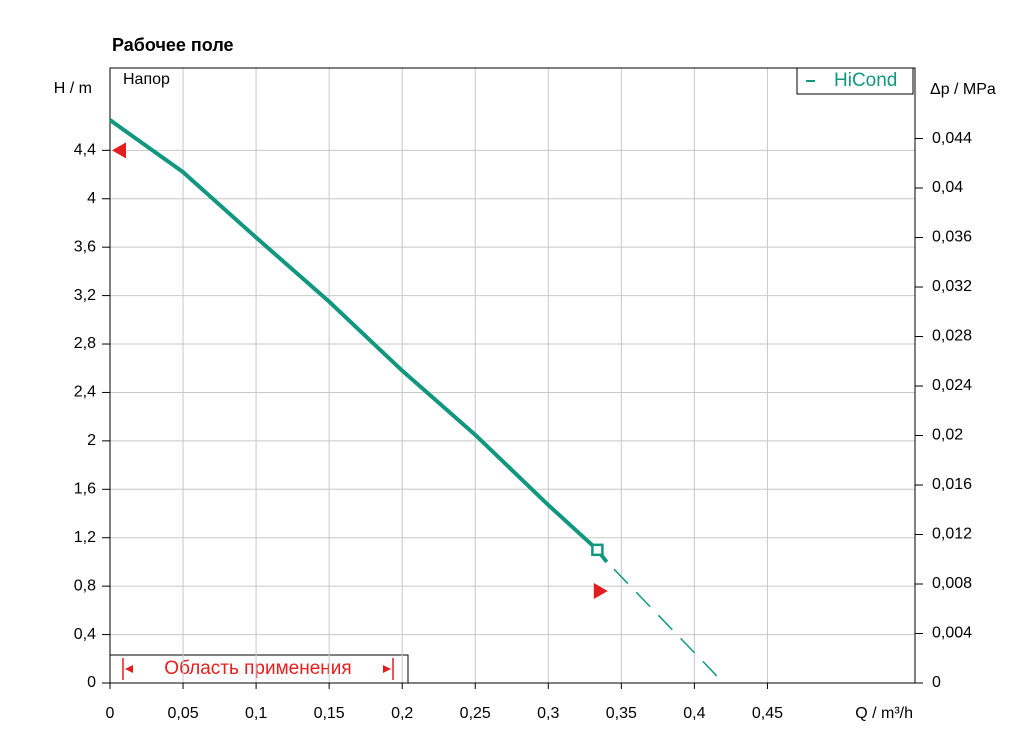 The width and height of the screenshot is (1020, 740). Describe the element at coordinates (952, 237) in the screenshot. I see `y2-tick-label: 0,036` at that location.